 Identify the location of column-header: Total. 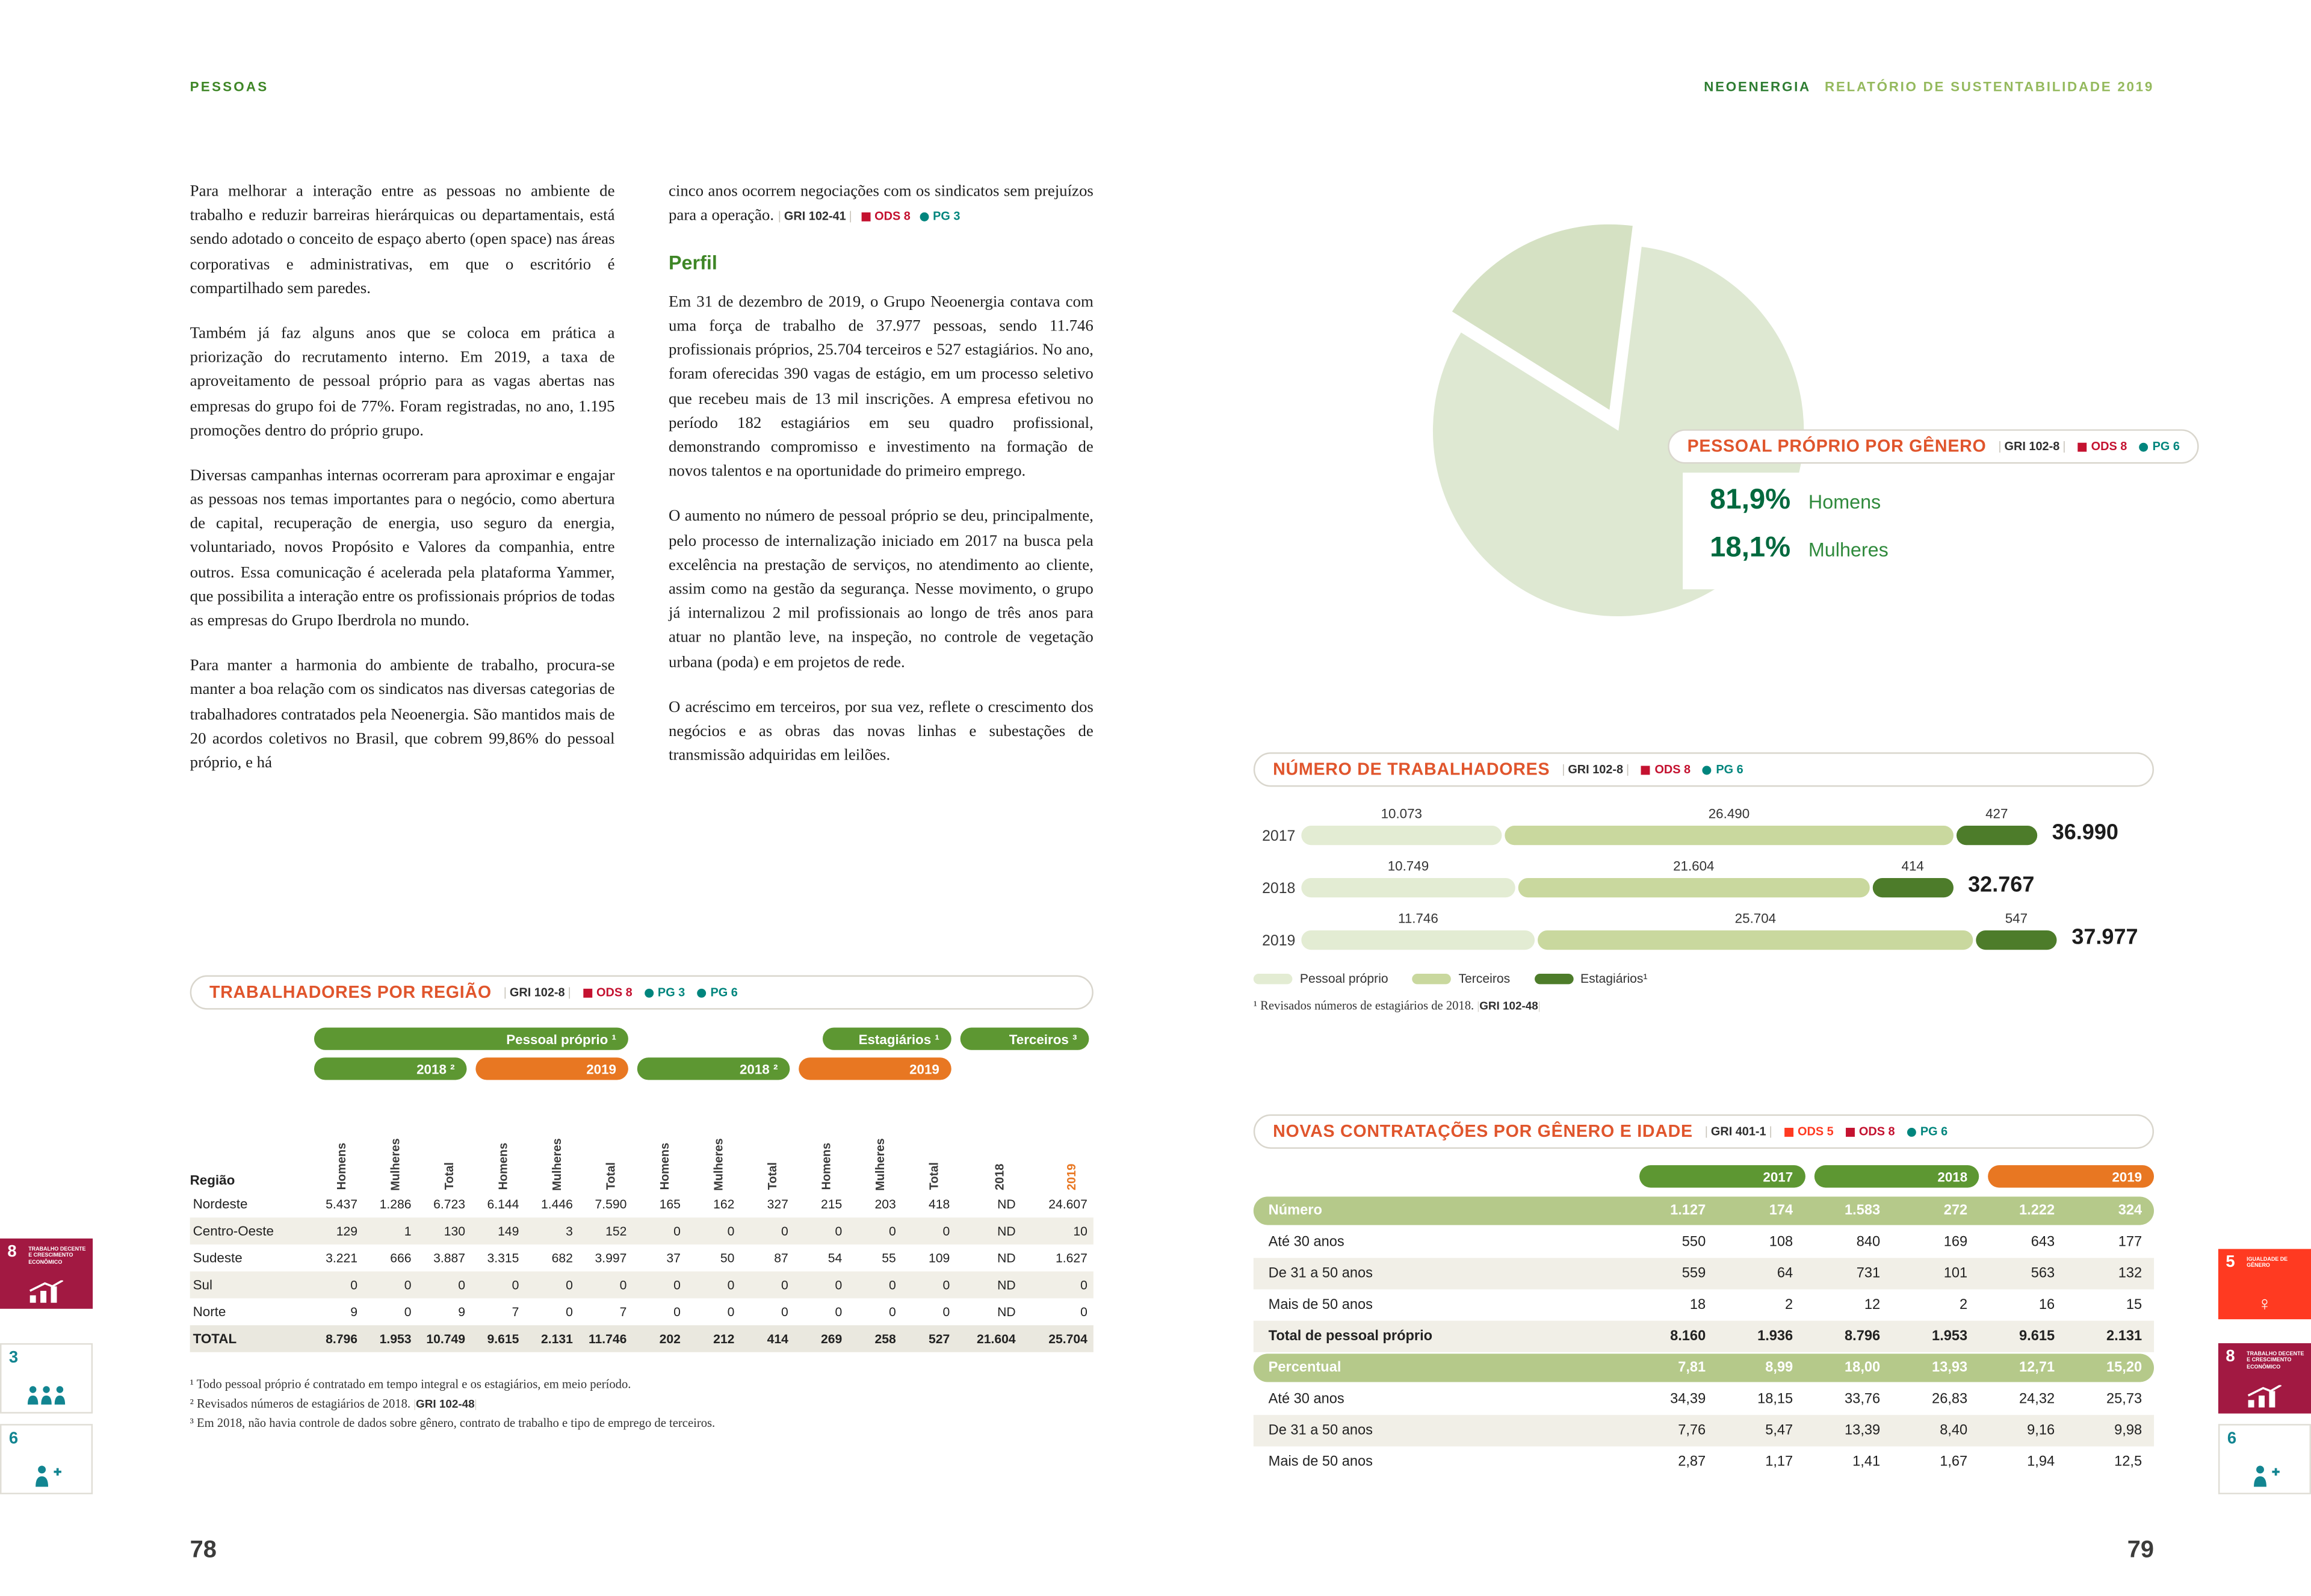
(611, 1177).